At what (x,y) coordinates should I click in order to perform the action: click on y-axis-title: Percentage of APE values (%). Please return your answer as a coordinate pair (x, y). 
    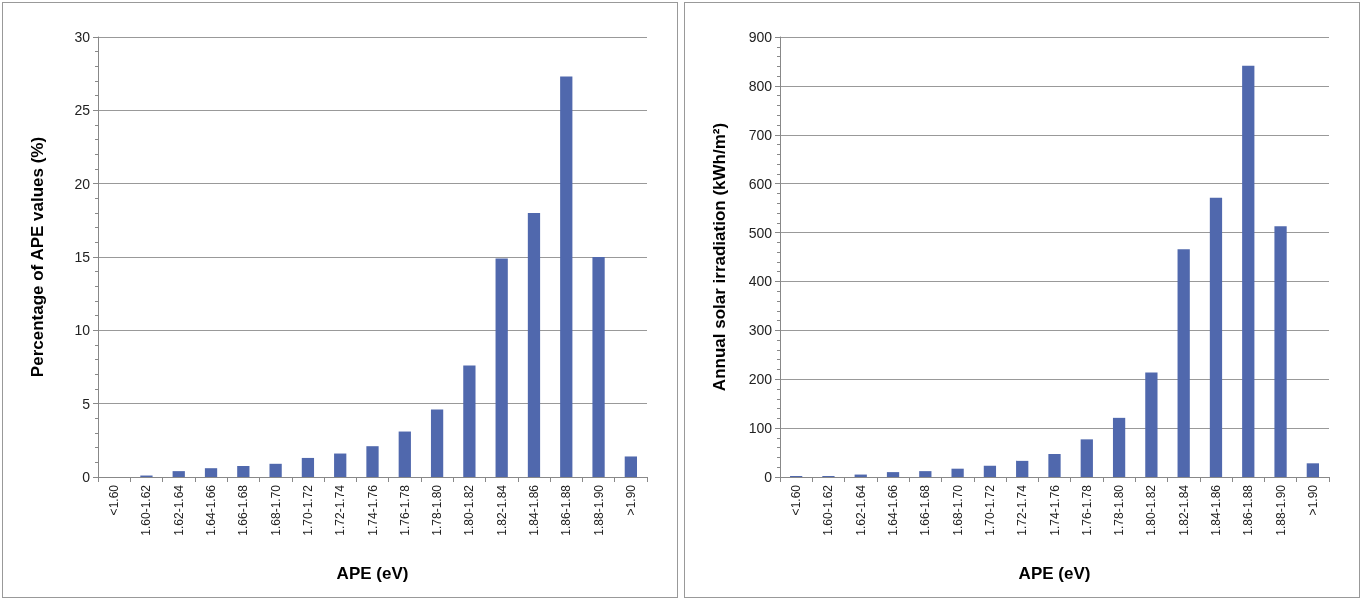
    Looking at the image, I should click on (37, 257).